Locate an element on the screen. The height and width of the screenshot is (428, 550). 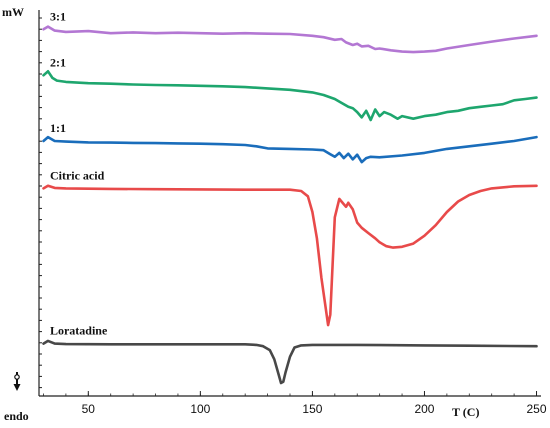
x-axis-title: T (C) is located at coordinates (465, 412).